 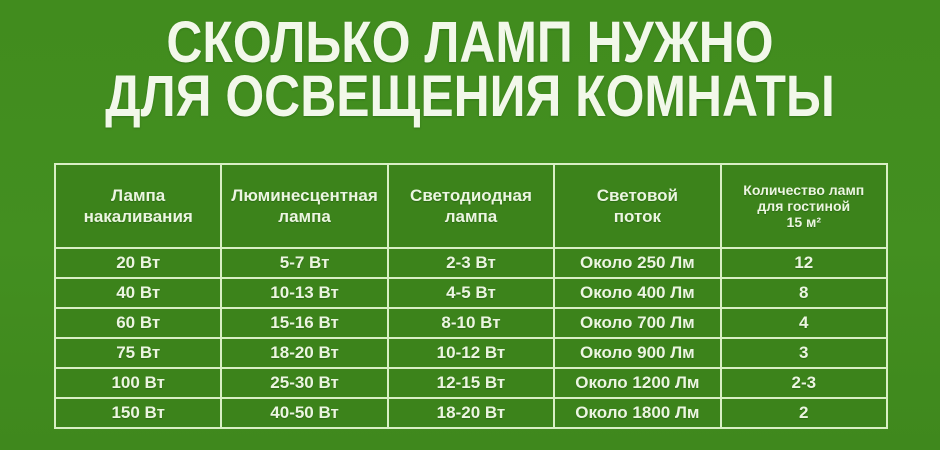 I want to click on table-cell: 12-15 Вт, so click(x=471, y=383).